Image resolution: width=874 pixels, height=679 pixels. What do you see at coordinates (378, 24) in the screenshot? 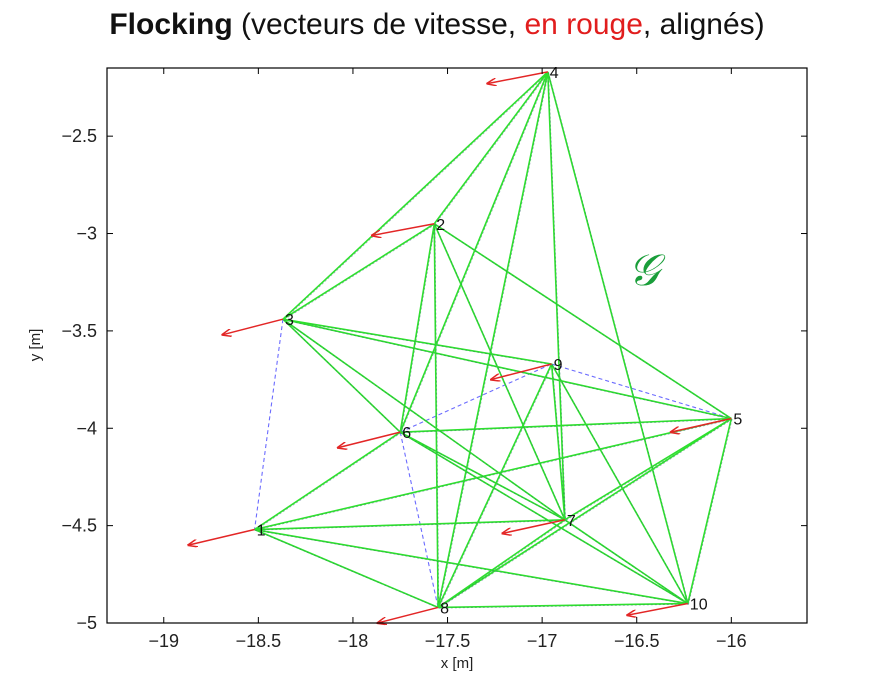
I see `title-part1: (vecteurs de vitesse,` at bounding box center [378, 24].